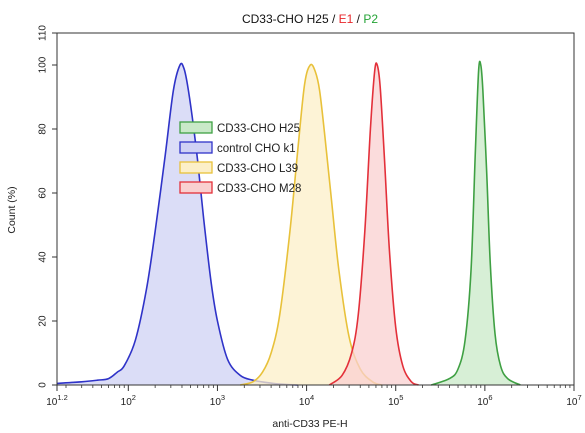  Describe the element at coordinates (484, 400) in the screenshot. I see `x-tick-label-5: 10⁶` at that location.